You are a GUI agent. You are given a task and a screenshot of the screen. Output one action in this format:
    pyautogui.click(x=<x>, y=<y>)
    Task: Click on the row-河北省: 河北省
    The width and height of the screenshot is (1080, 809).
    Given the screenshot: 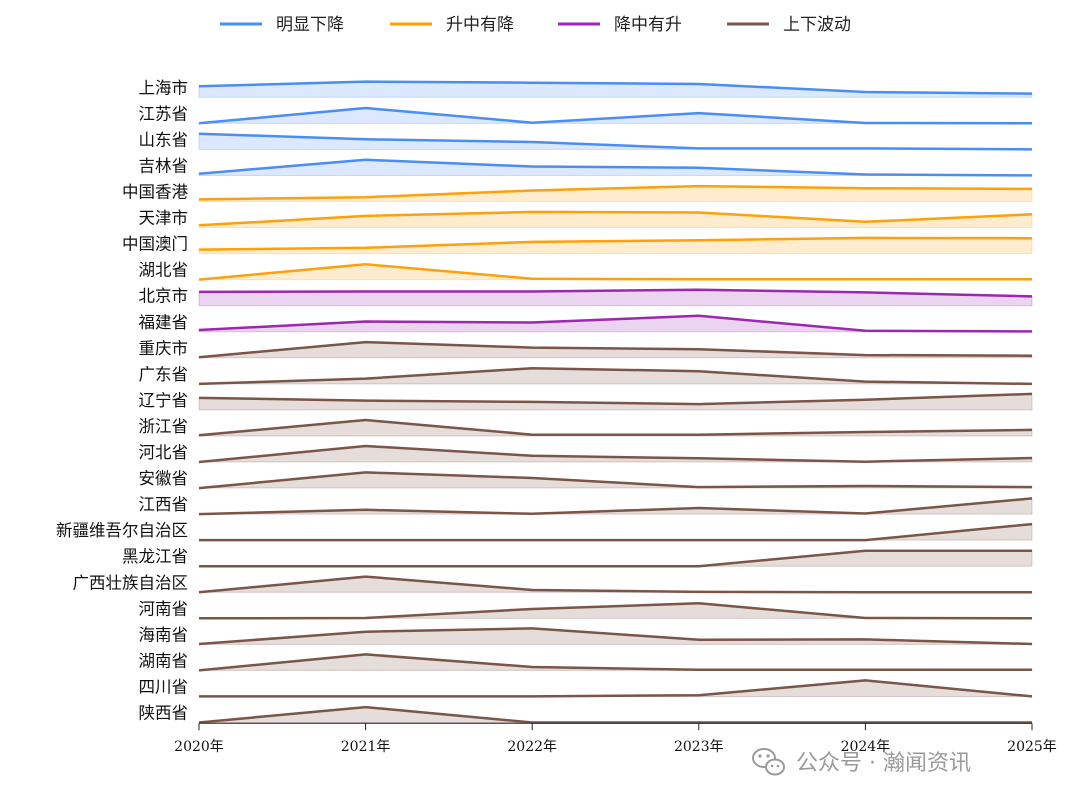 What is the action you would take?
    pyautogui.click(x=586, y=453)
    